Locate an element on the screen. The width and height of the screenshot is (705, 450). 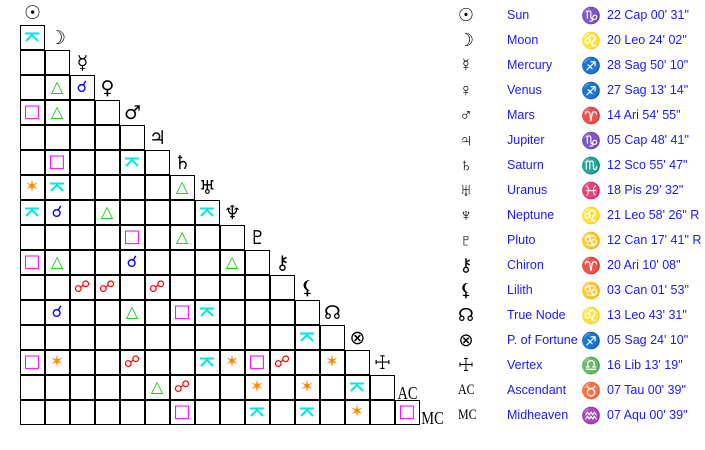
planet-position: 28 Sag 50' 10" is located at coordinates (648, 65).